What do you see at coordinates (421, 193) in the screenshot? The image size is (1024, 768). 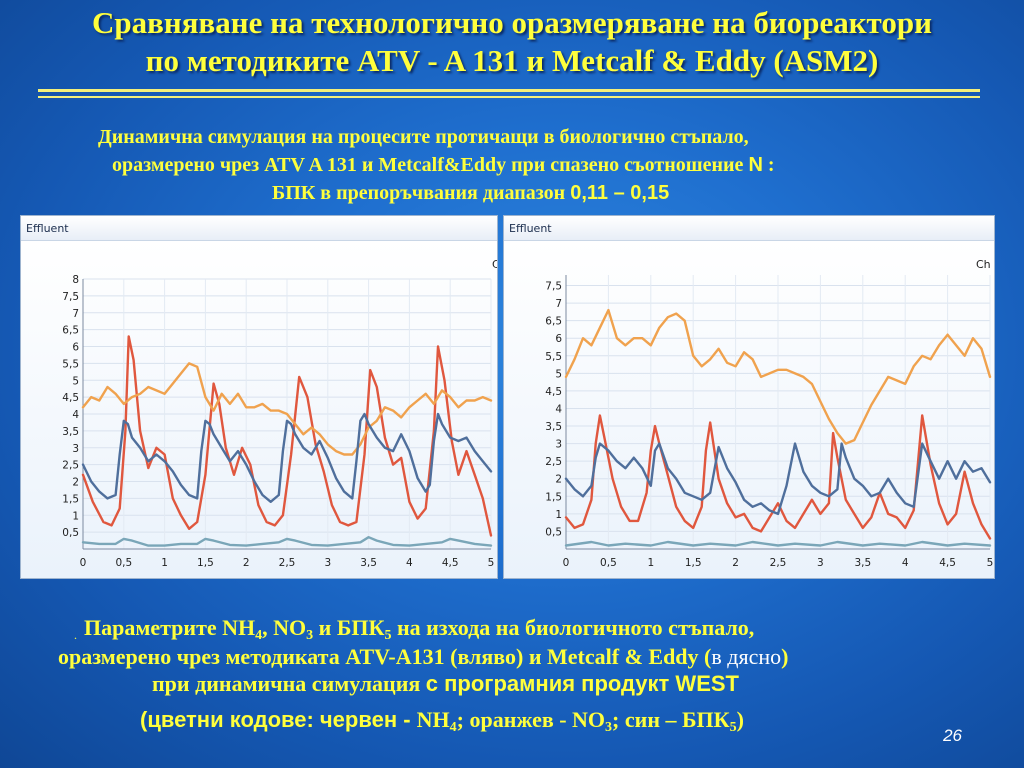 I see `subtitle-line3-text: БПК в препоръчвания диапазон` at bounding box center [421, 193].